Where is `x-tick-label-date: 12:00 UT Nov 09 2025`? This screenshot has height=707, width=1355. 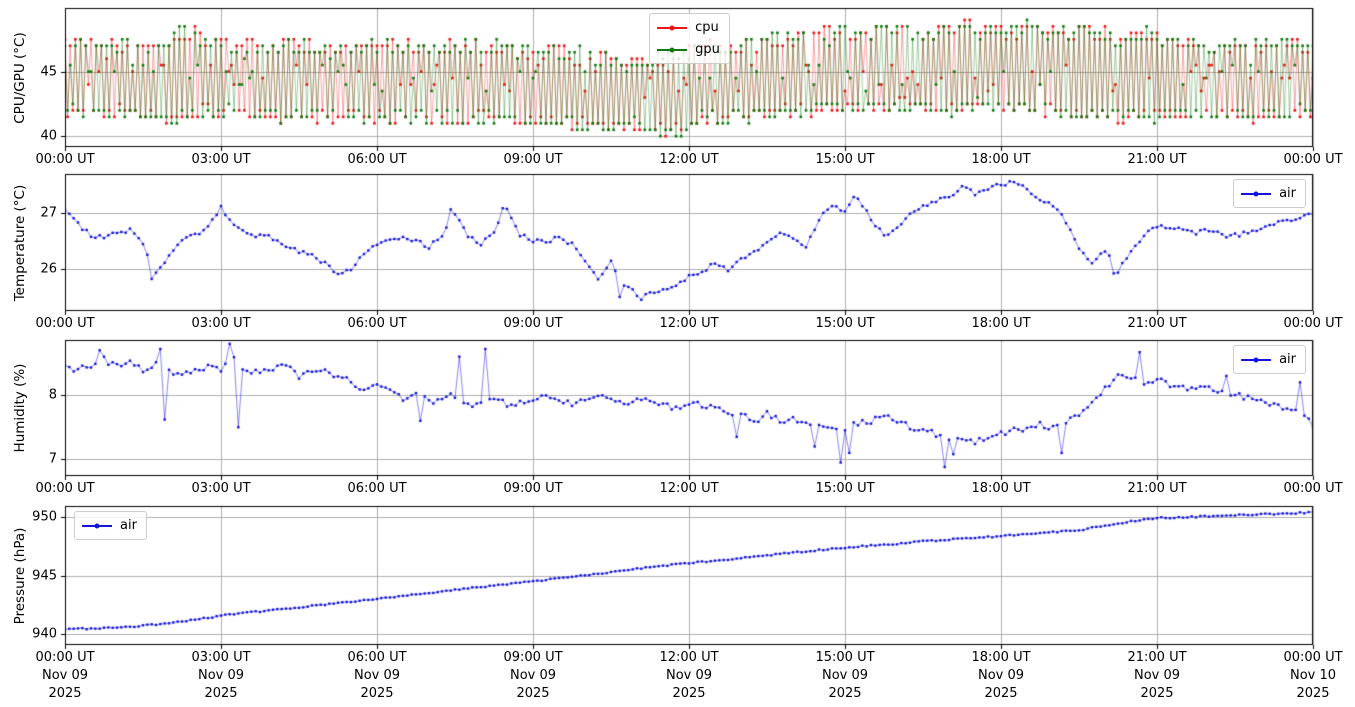 x-tick-label-date: 12:00 UT Nov 09 2025 is located at coordinates (688, 676).